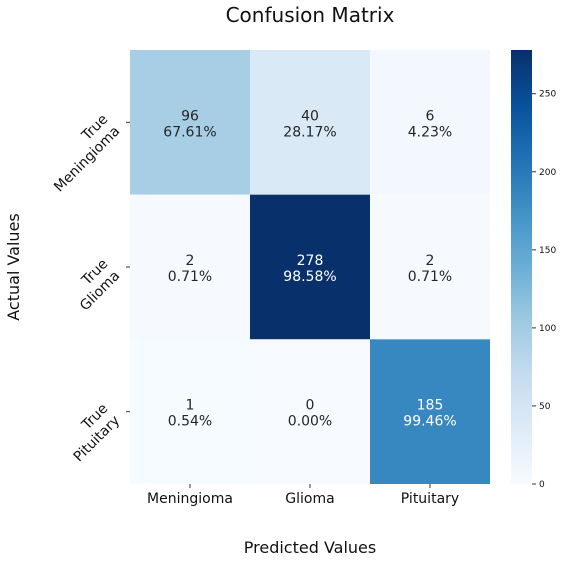  What do you see at coordinates (542, 485) in the screenshot?
I see `colorbar-tick-label: 0` at bounding box center [542, 485].